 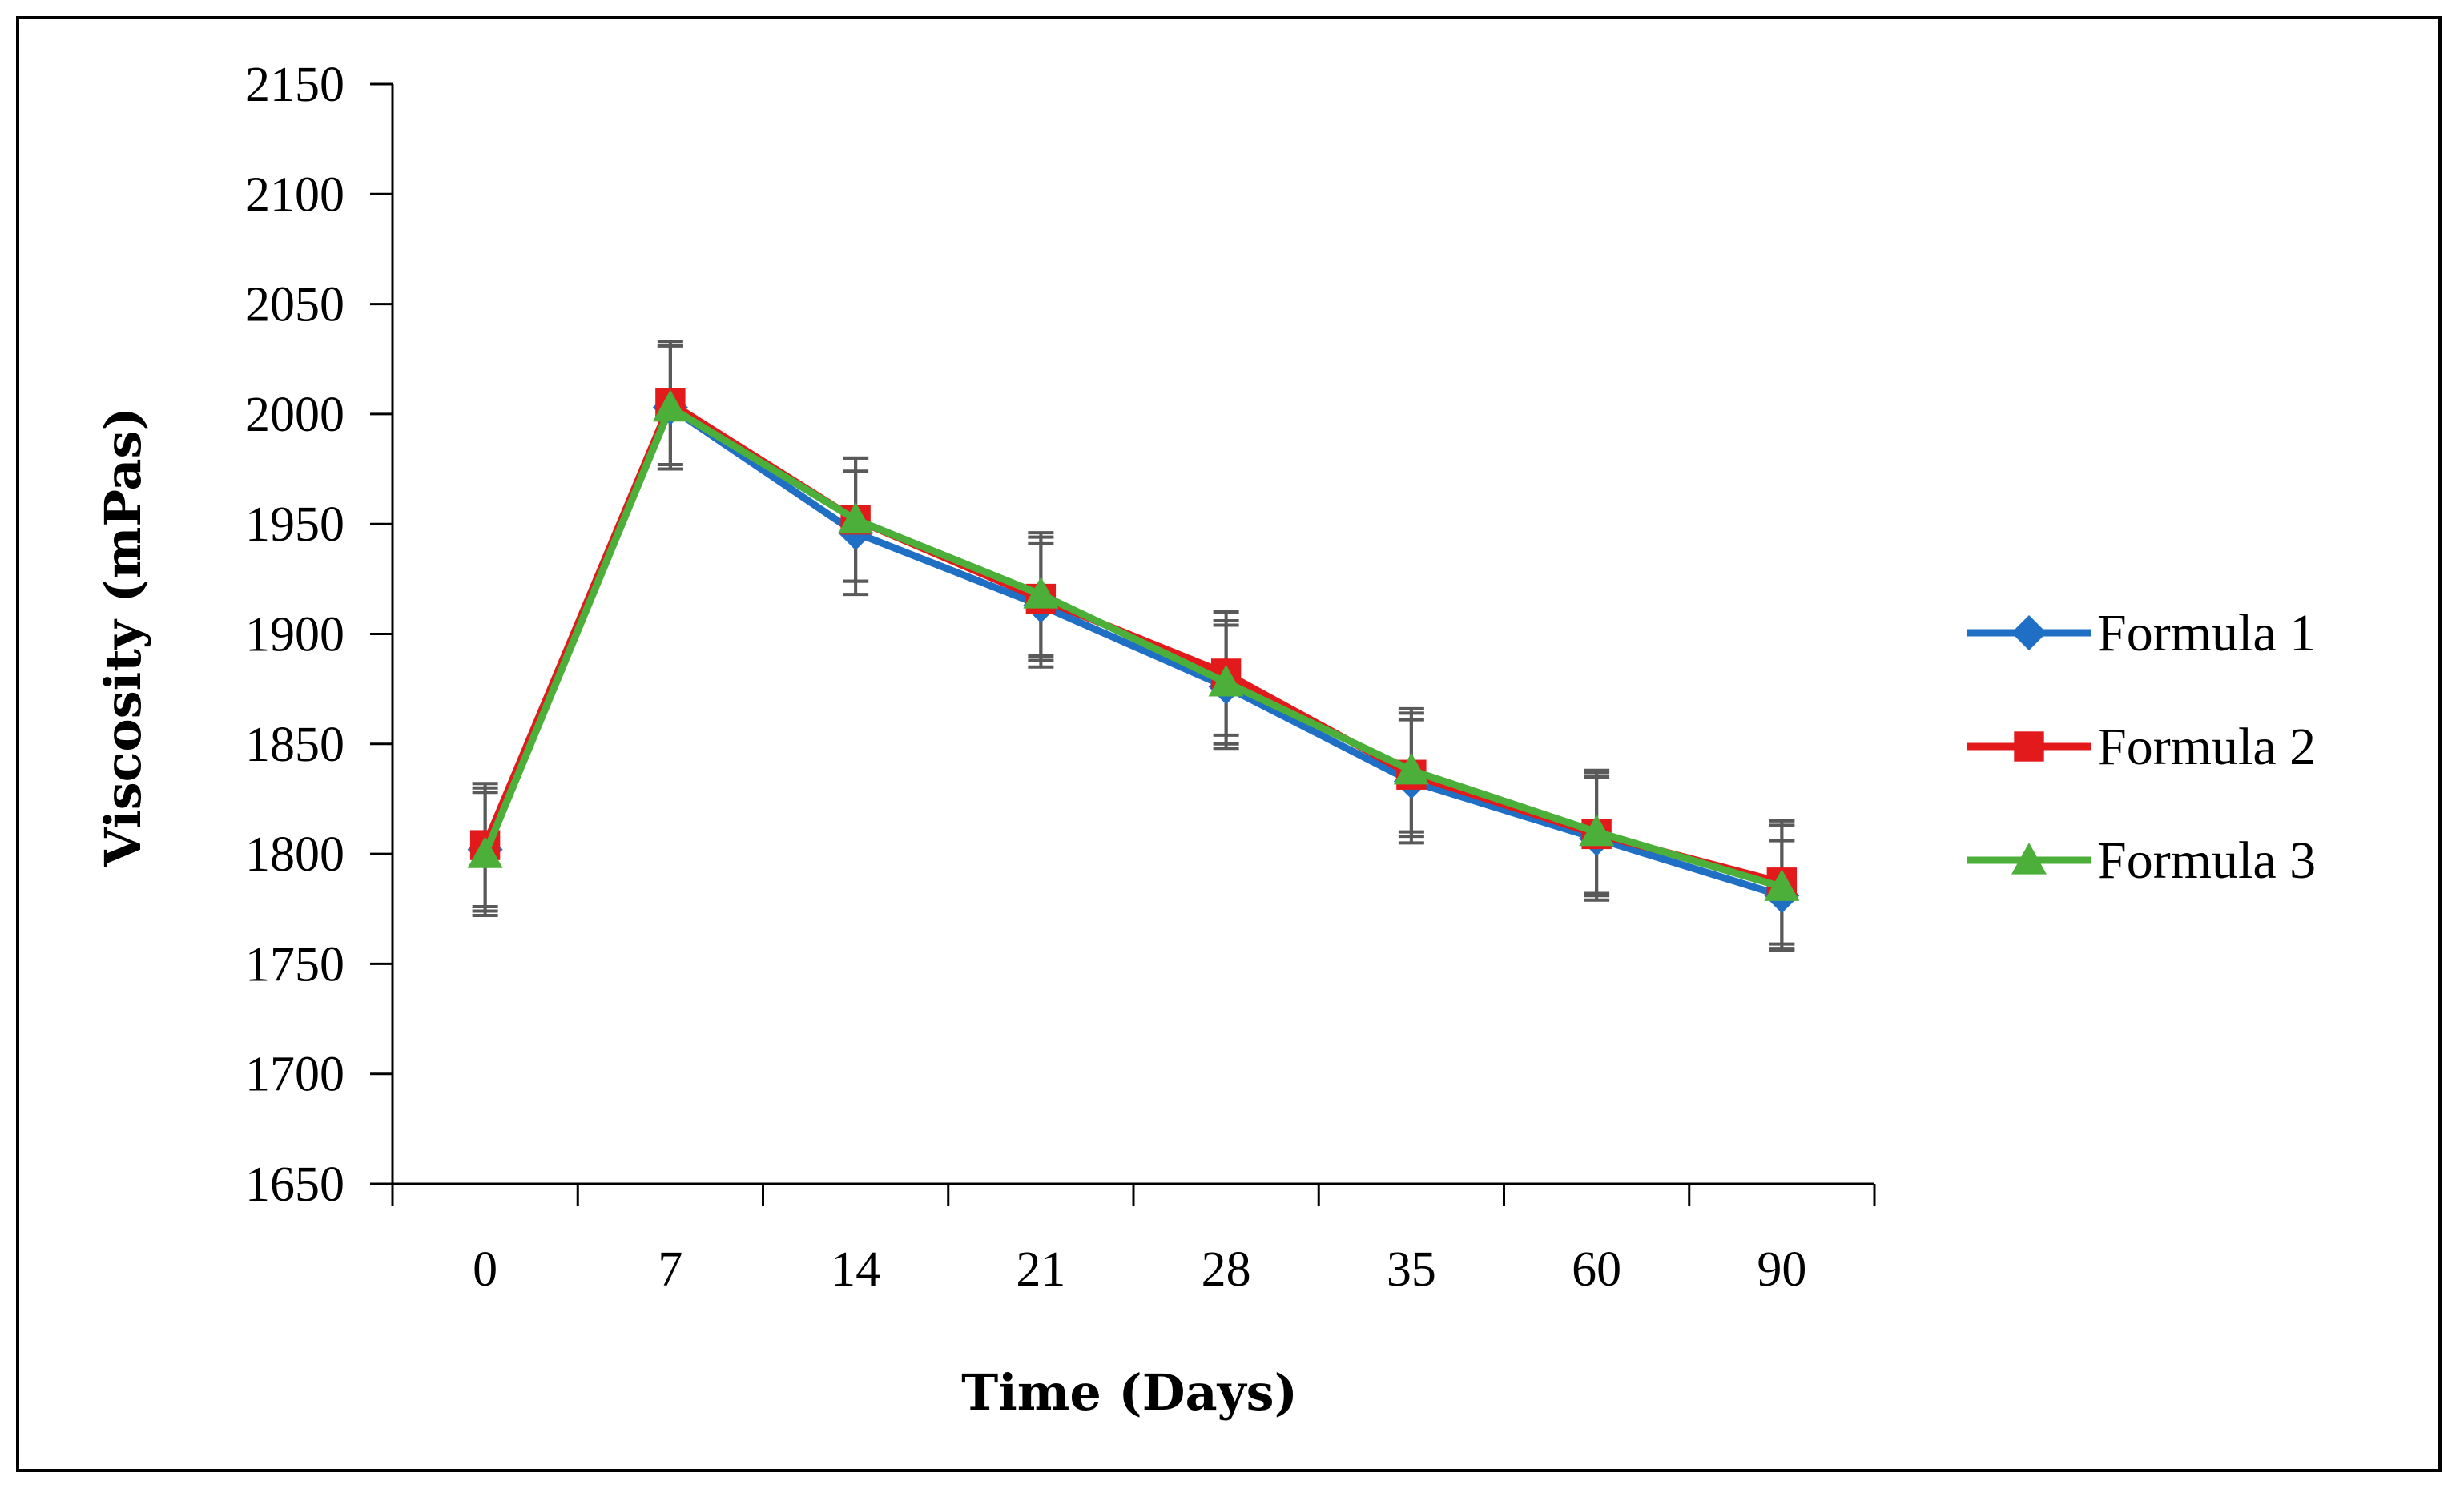 I want to click on y-tick-label: 1800, so click(x=294, y=854).